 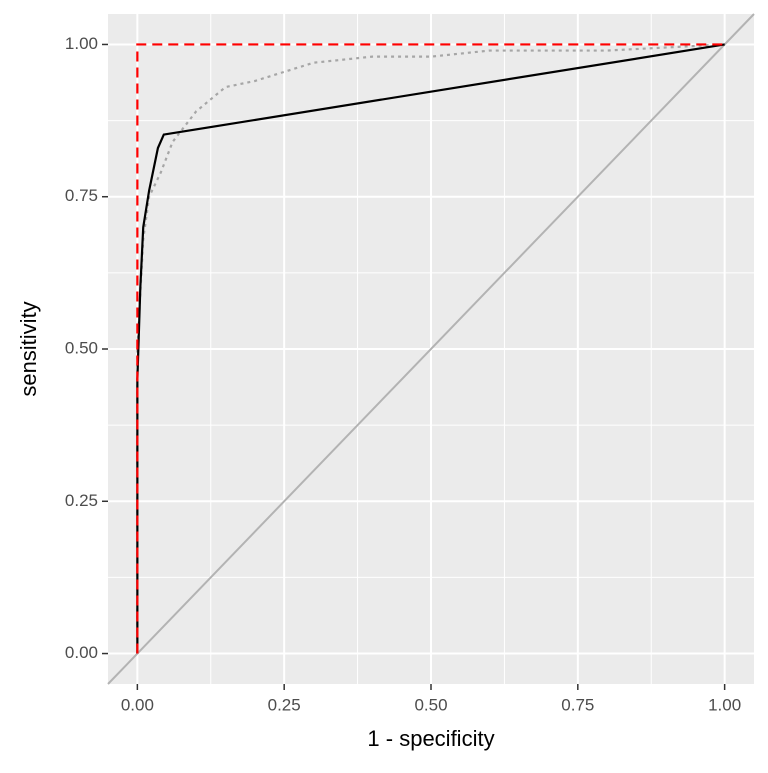 I want to click on x-tick-label: 0.25, so click(x=284, y=704).